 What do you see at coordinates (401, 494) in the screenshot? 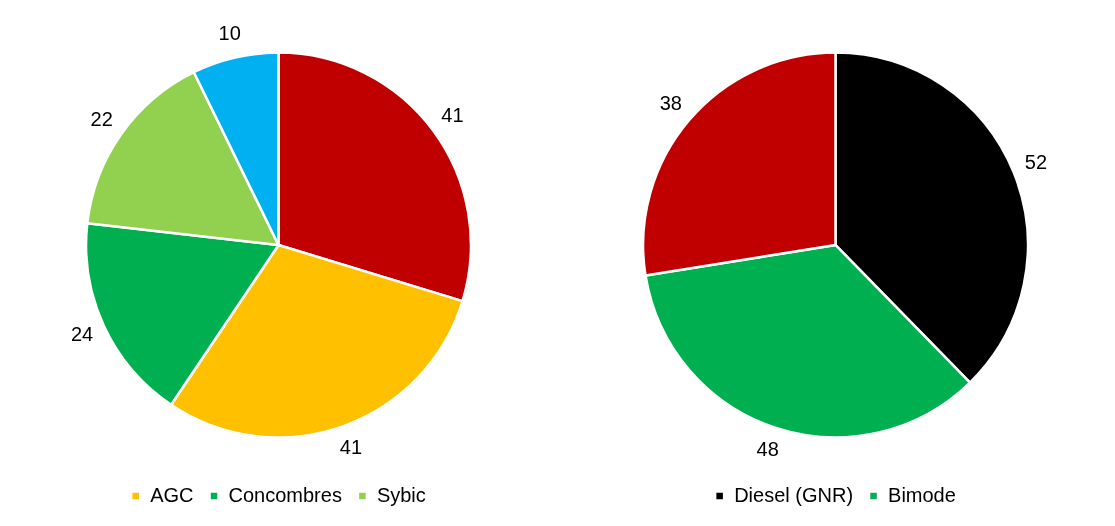
I see `legend-label: Sybic` at bounding box center [401, 494].